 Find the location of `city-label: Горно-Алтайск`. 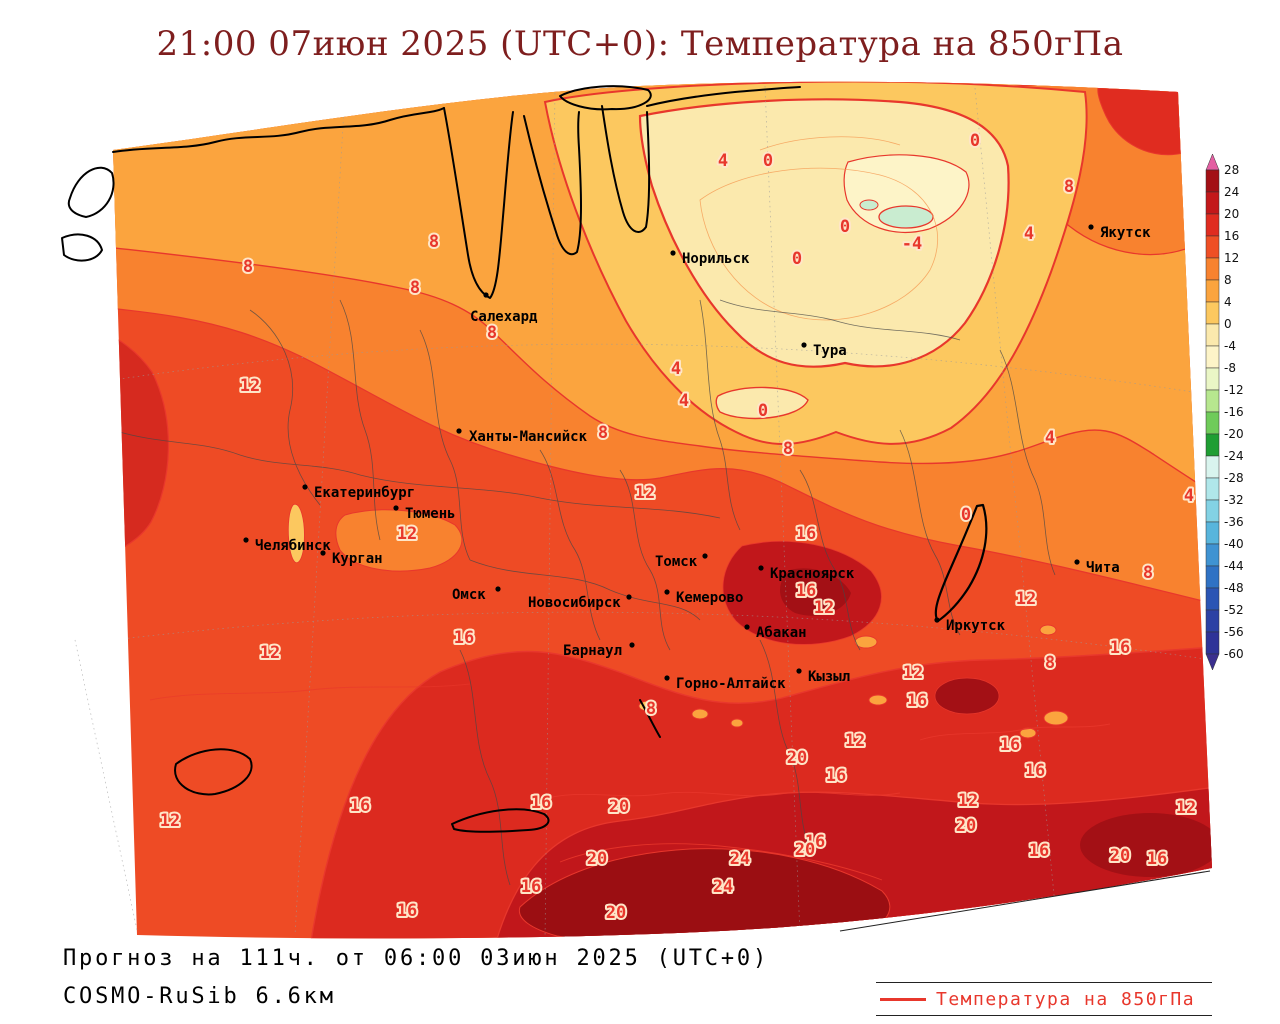

city-label: Горно-Алтайск is located at coordinates (731, 684).